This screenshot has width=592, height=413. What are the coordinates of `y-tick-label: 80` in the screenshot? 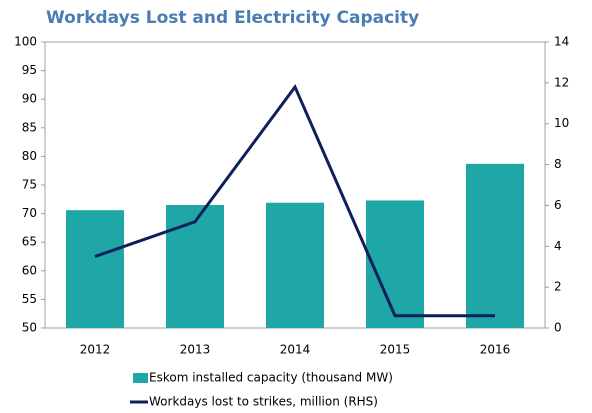 It's located at (29, 156).